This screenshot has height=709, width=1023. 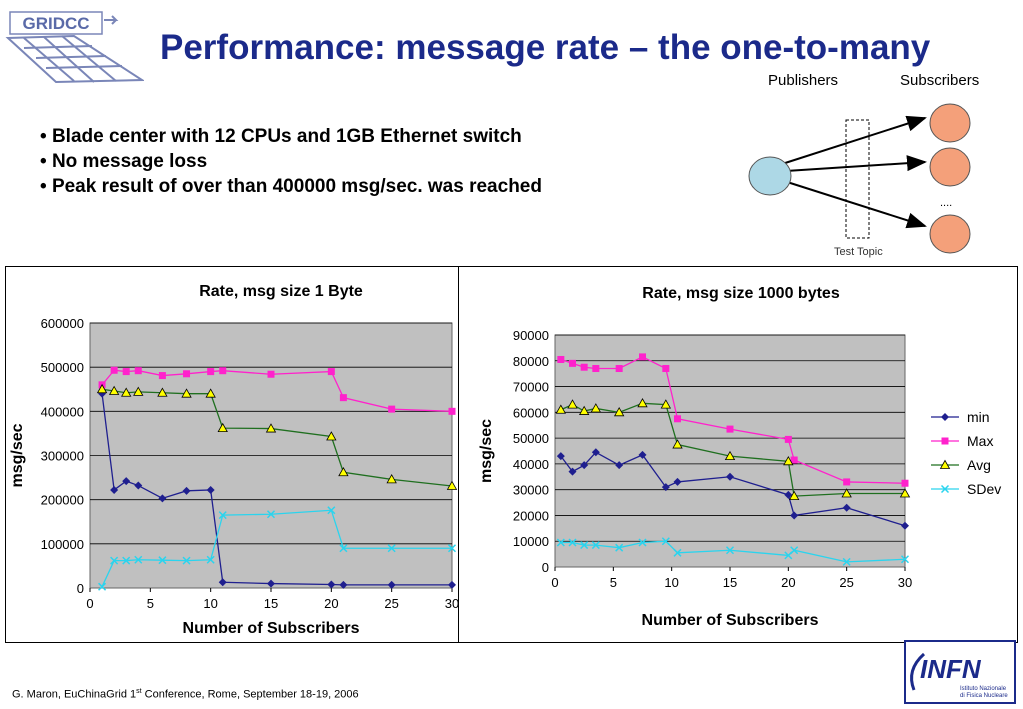 What do you see at coordinates (984, 489) in the screenshot?
I see `legend-label-sdev: SDev` at bounding box center [984, 489].